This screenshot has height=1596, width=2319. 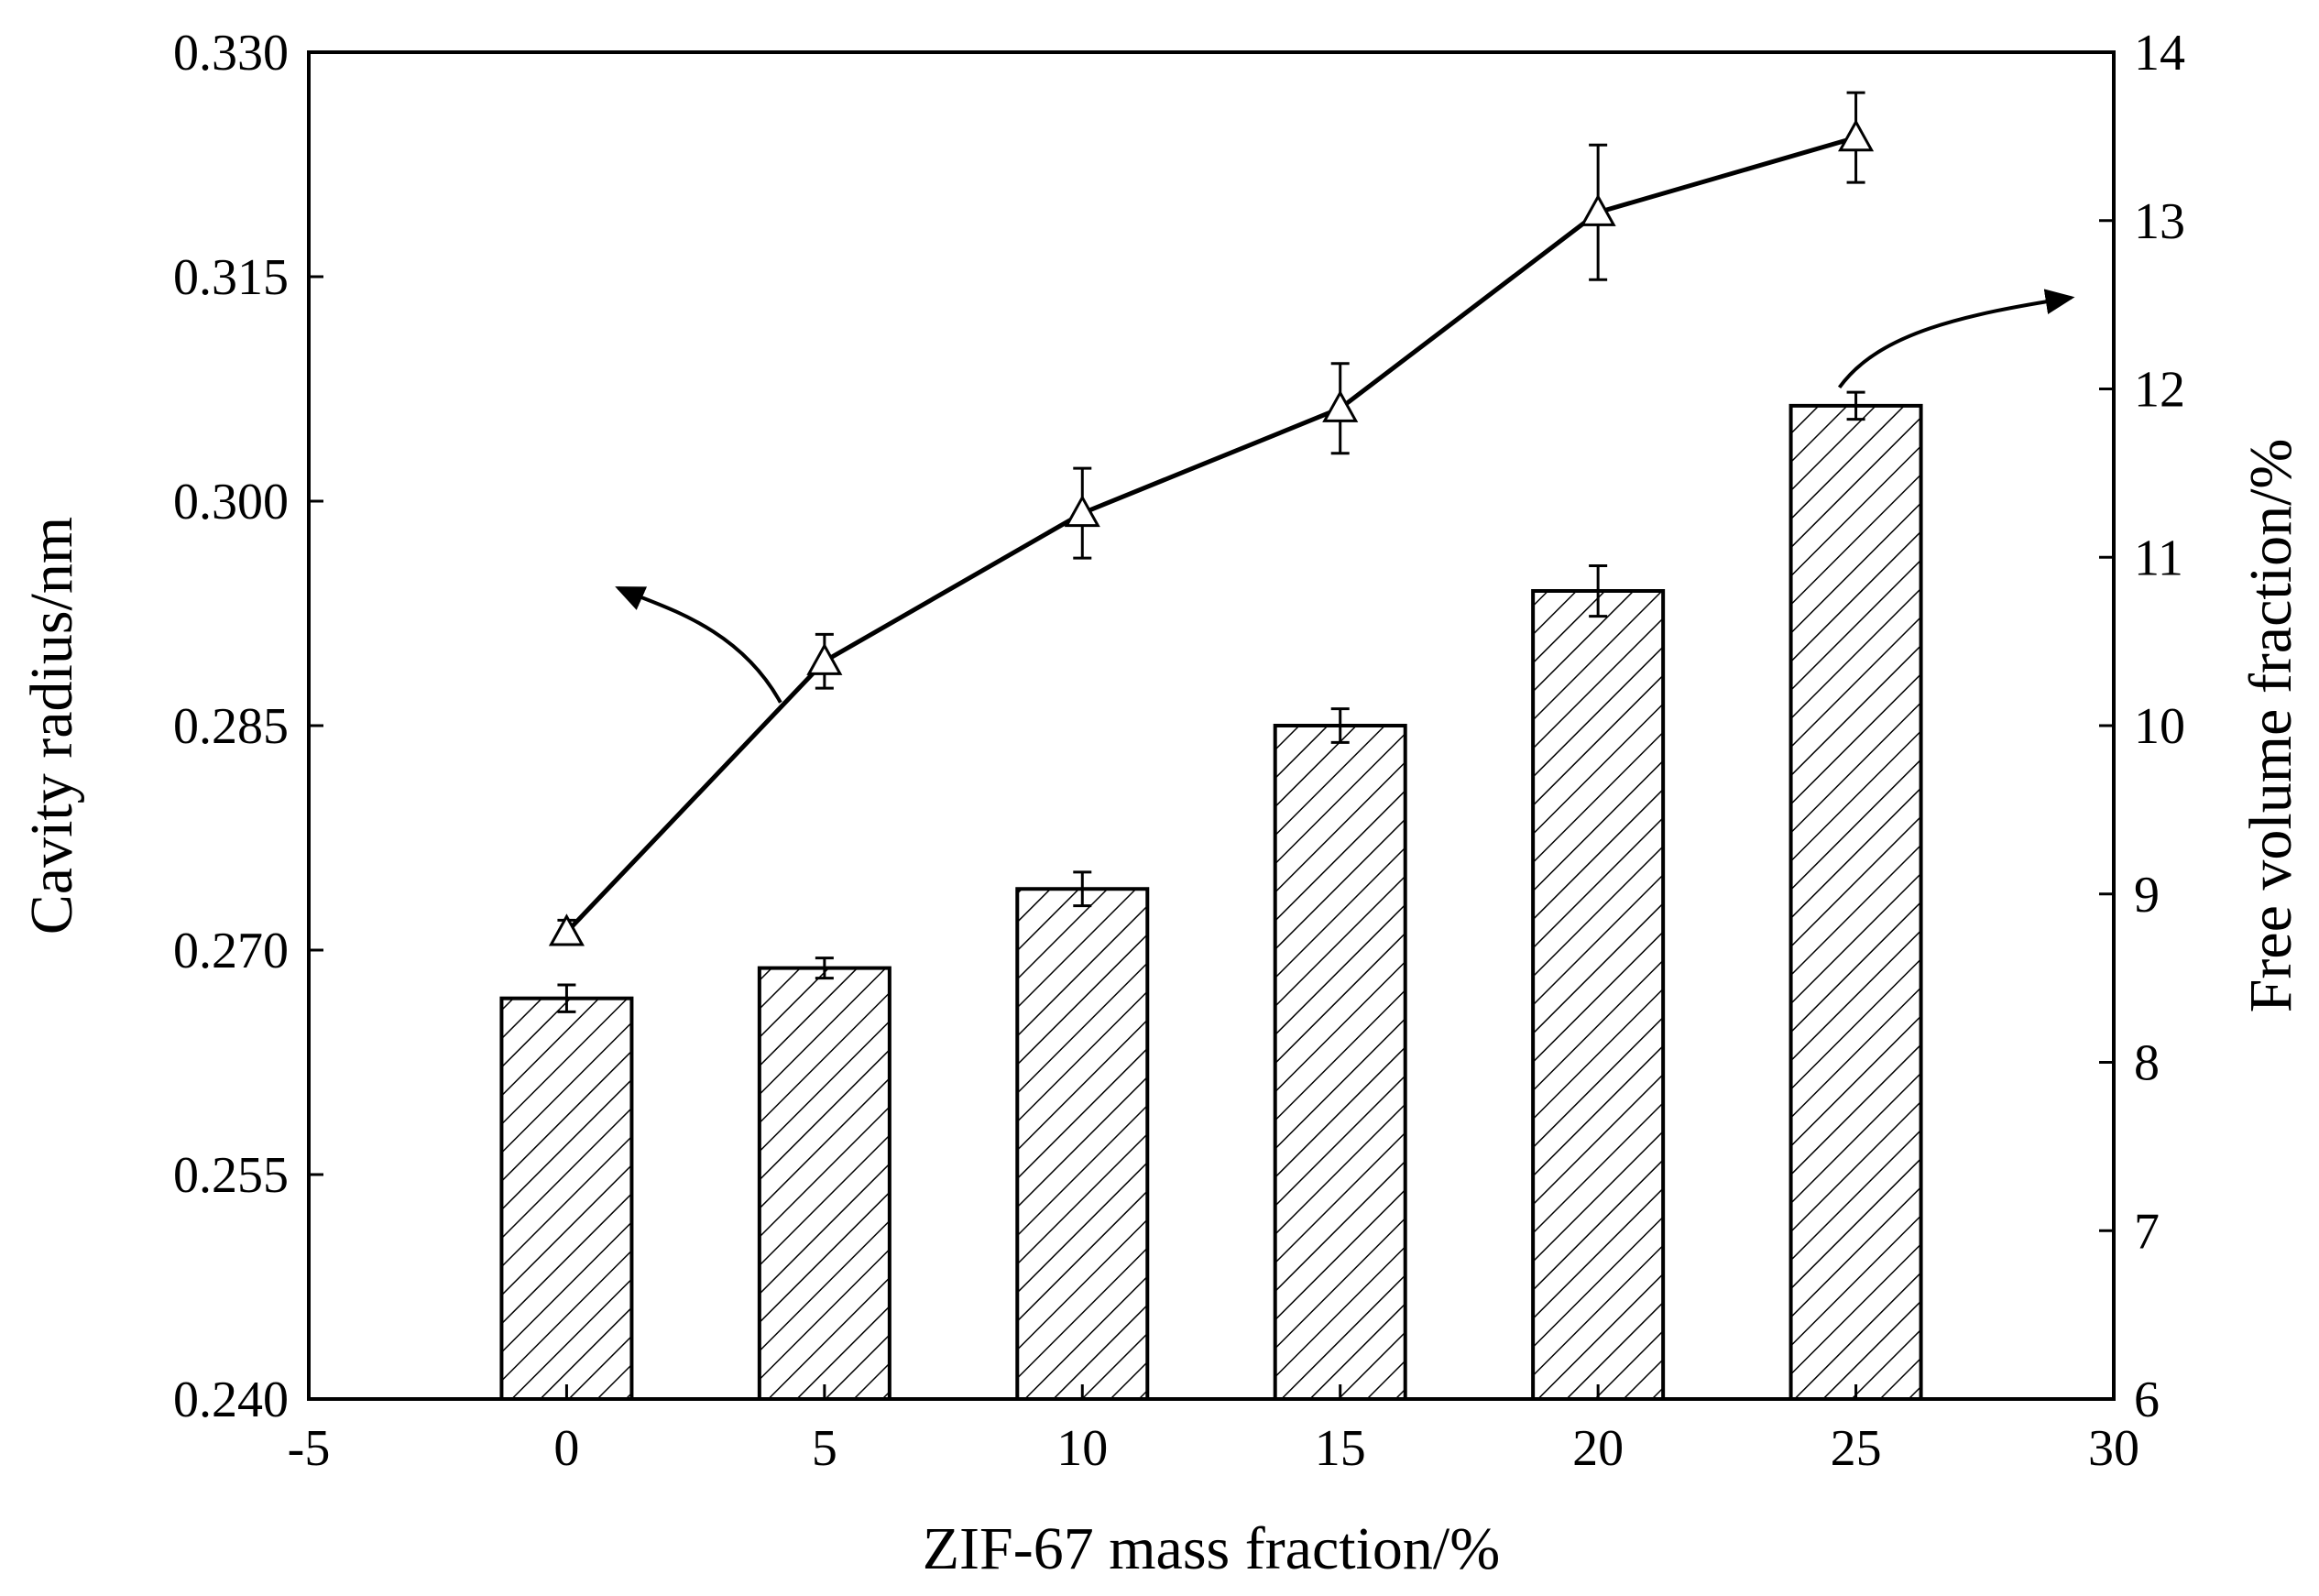 I want to click on x-axis-title: ZIF-67 mass fraction/%, so click(x=1212, y=1548).